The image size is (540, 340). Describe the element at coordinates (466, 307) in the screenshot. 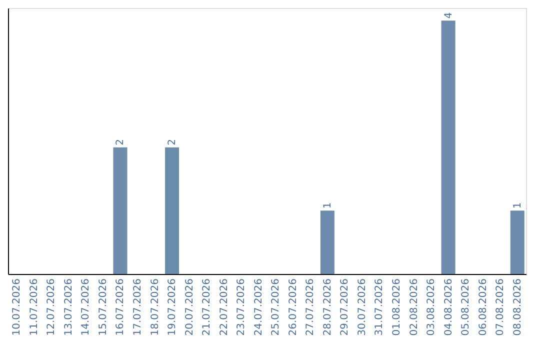

I see `x-tick-label: 05.08.2026` at that location.